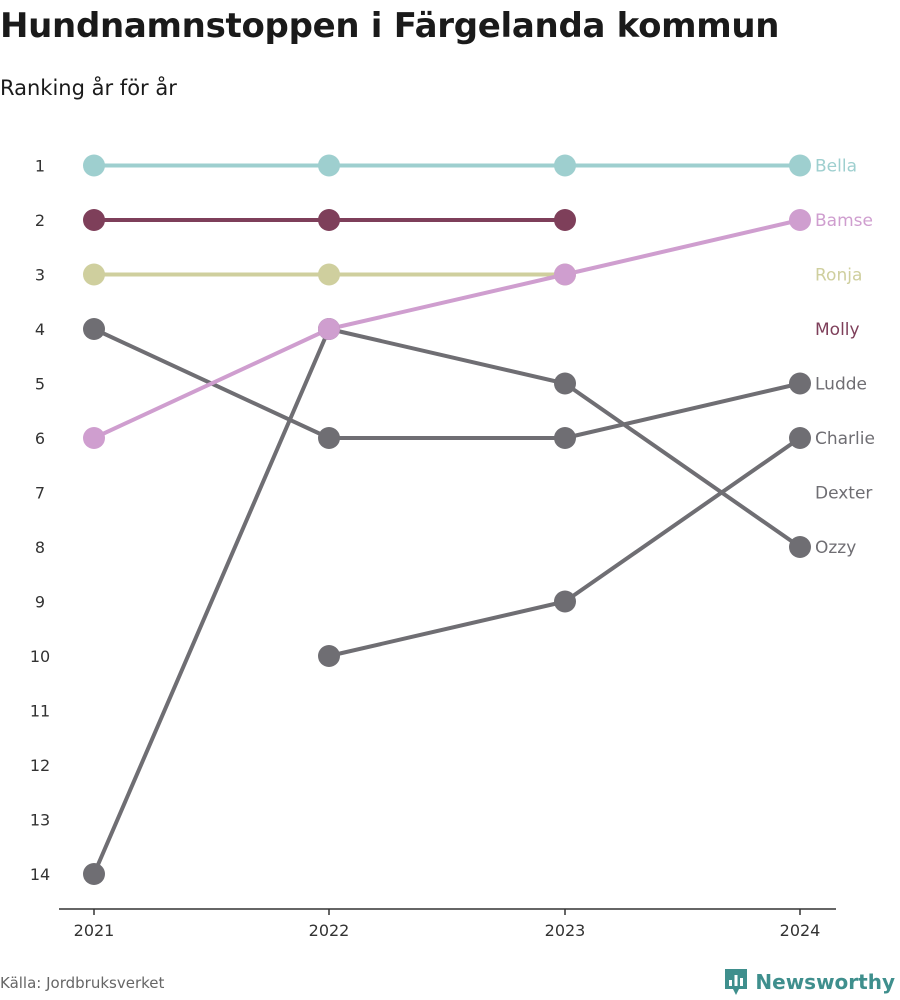 The image size is (900, 1000). I want to click on end-label-bella: Bella, so click(836, 167).